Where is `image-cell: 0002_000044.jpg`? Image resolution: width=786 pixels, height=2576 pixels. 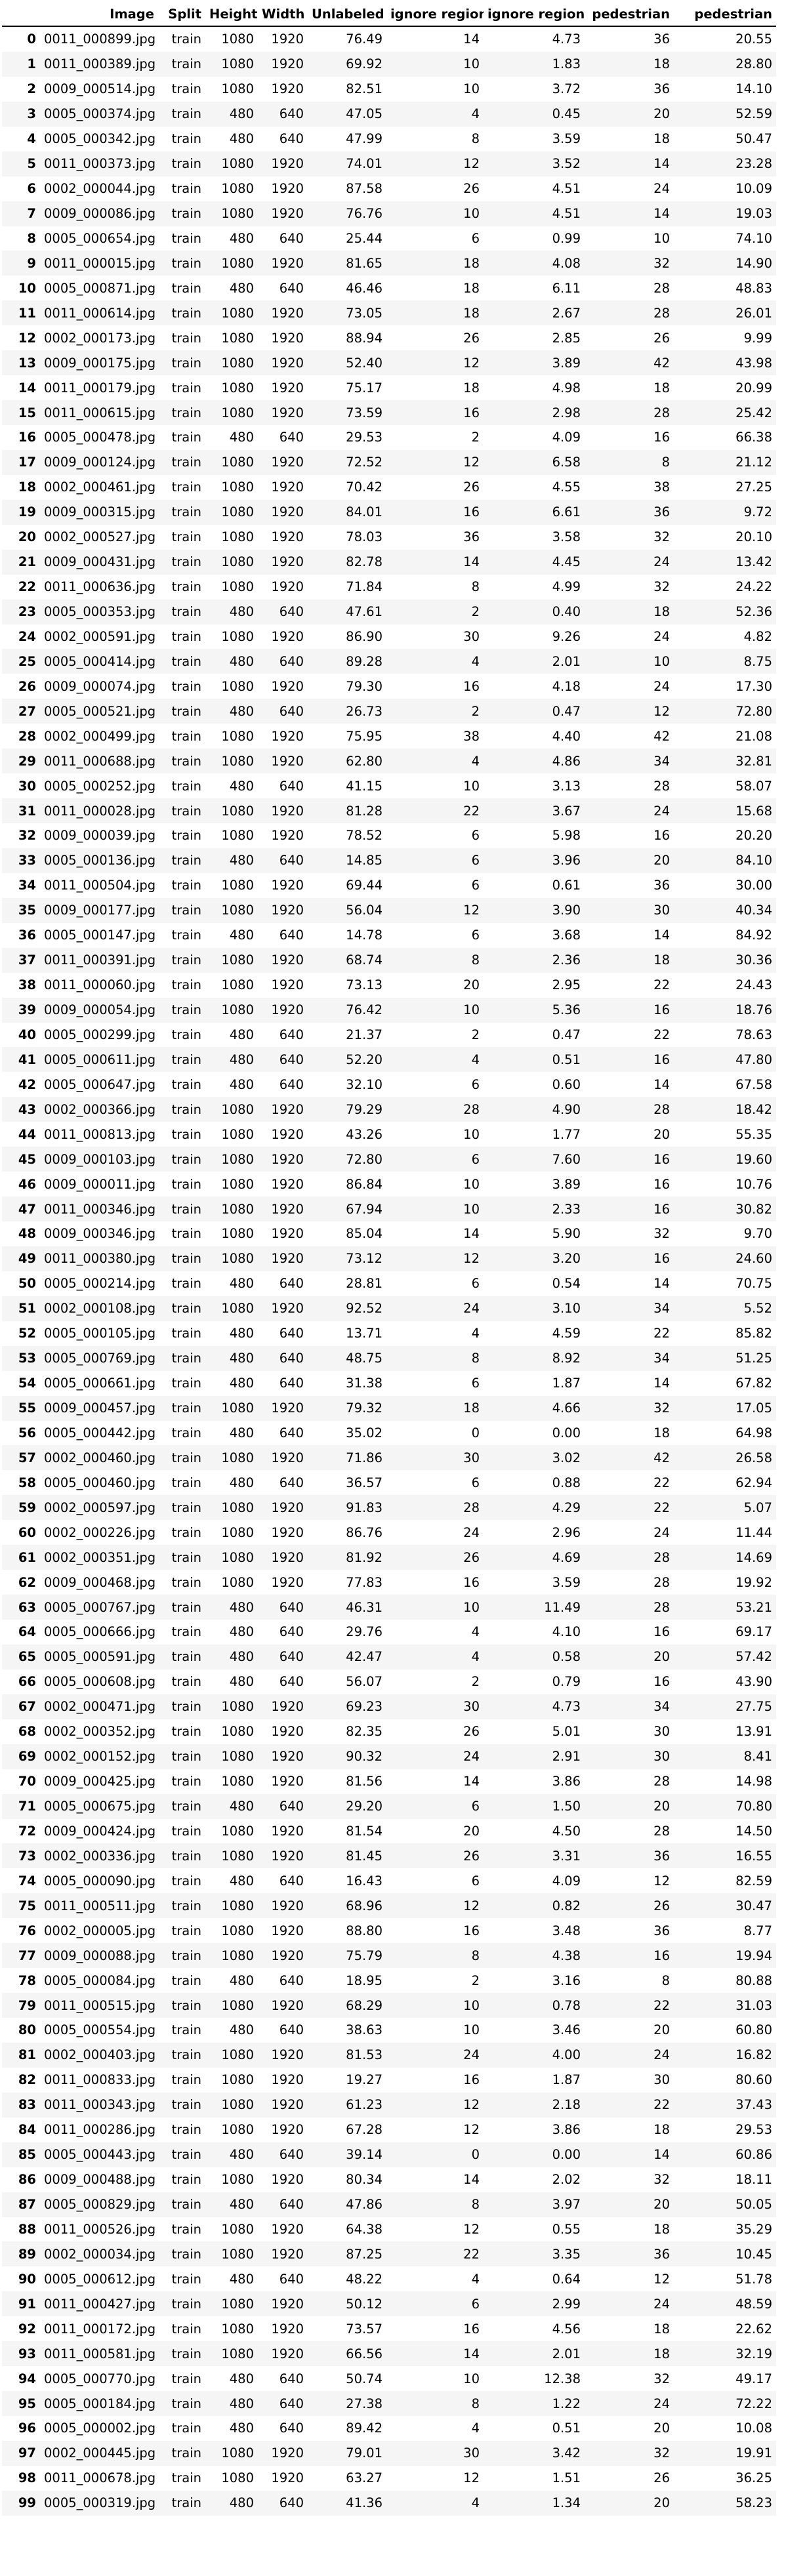 image-cell: 0002_000044.jpg is located at coordinates (99, 188).